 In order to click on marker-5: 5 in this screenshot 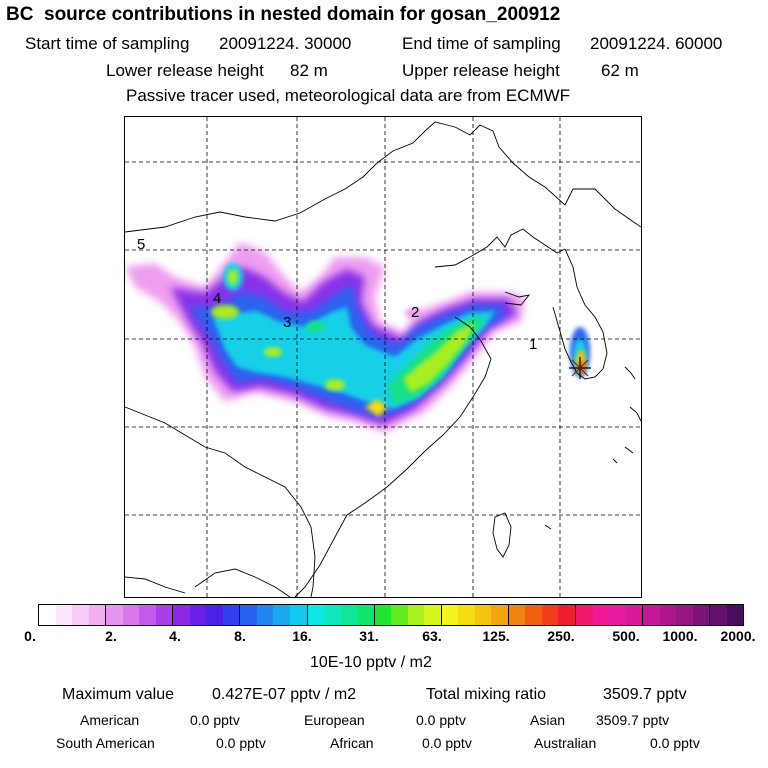, I will do `click(141, 244)`.